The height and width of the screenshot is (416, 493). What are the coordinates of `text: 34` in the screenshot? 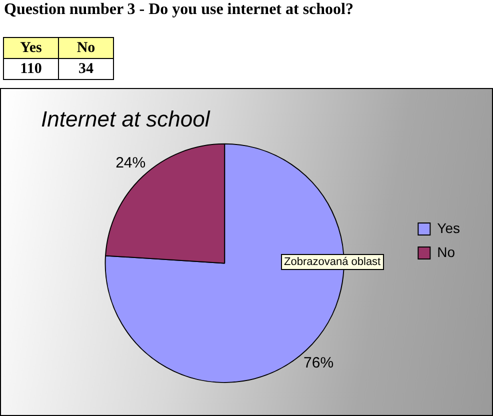 It's located at (86, 69).